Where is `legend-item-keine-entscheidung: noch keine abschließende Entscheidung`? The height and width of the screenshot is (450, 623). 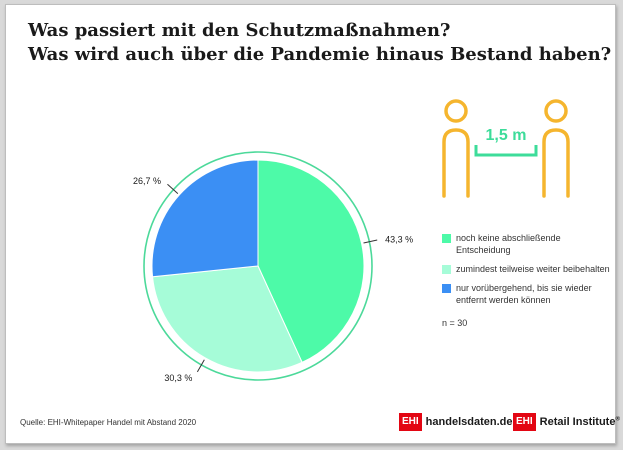
legend-item-keine-entscheidung: noch keine abschließende Entscheidung is located at coordinates (527, 244).